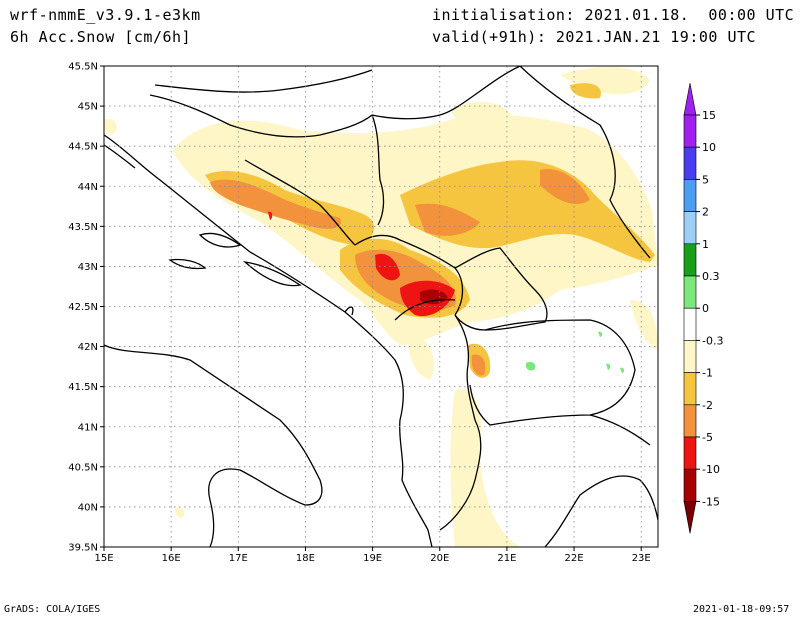 The width and height of the screenshot is (800, 618). I want to click on lon-label: 20E, so click(439, 558).